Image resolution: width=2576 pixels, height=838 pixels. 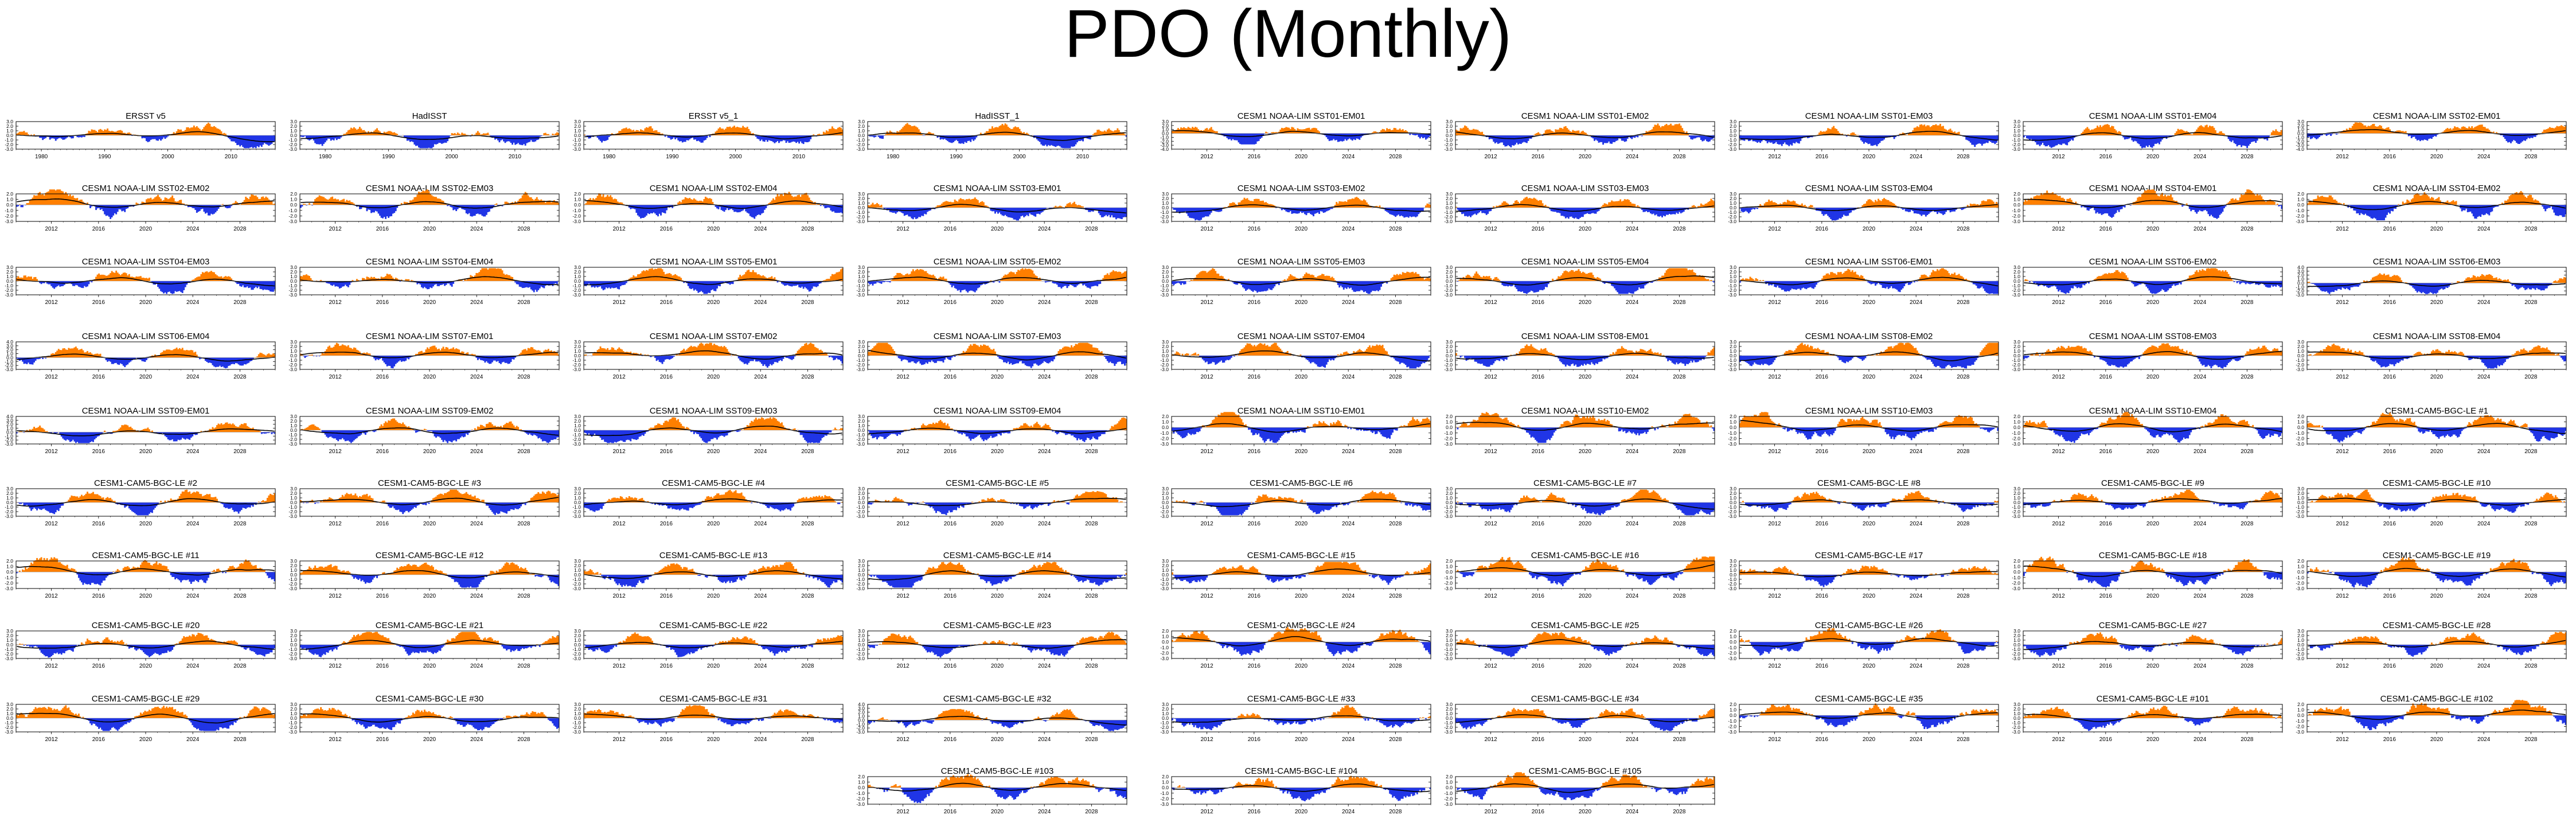 I want to click on y-tick-label: -3.0, so click(x=1449, y=221).